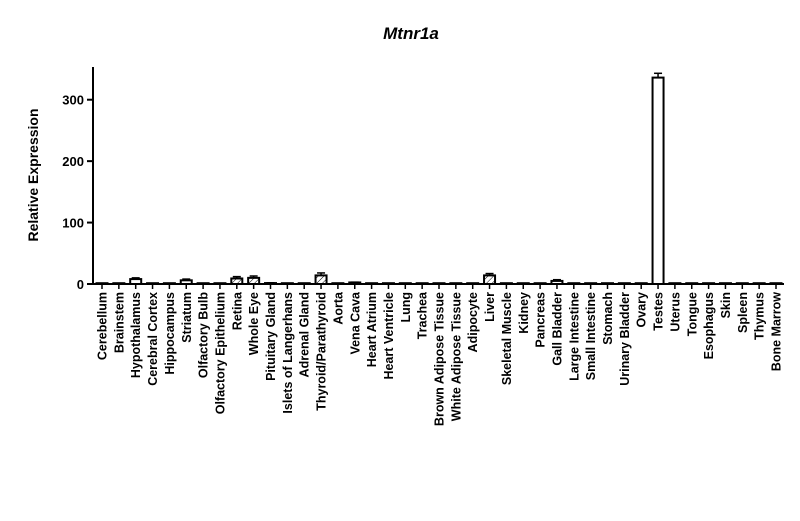 This screenshot has height=521, width=800. I want to click on bar-ovary, so click(641, 284).